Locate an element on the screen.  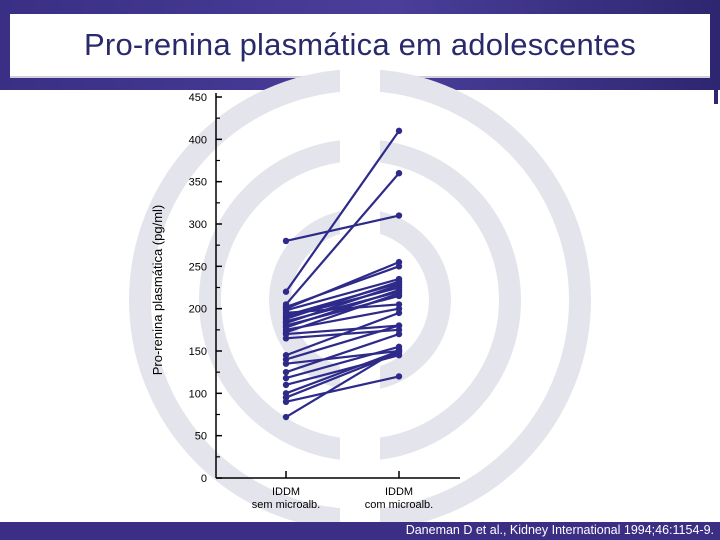
title-box: Pro-renina plasmática em adolescentes is located at coordinates (360, 46).